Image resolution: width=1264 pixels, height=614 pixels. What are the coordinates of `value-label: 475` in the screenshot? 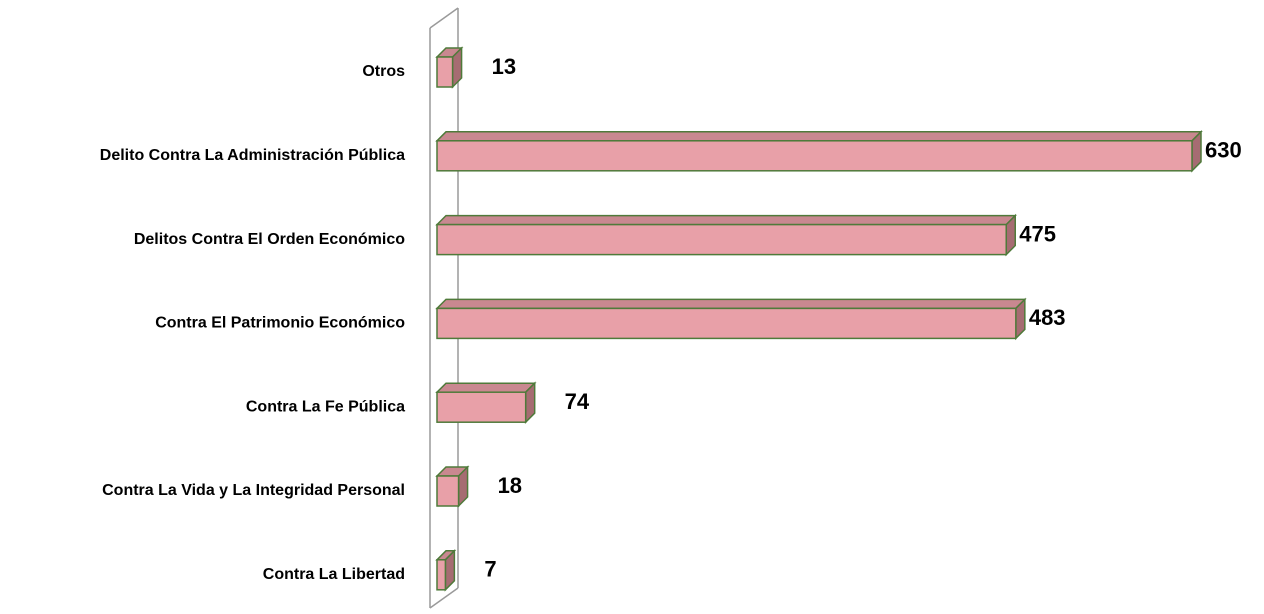 It's located at (1037, 233).